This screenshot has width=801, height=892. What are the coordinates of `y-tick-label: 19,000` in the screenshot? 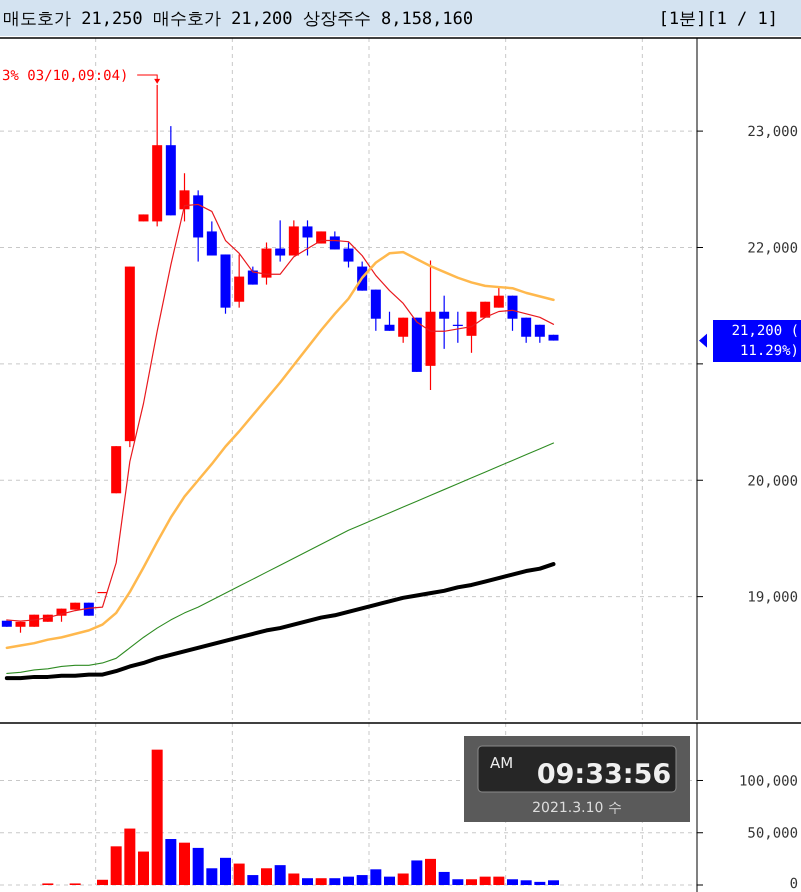 It's located at (772, 598).